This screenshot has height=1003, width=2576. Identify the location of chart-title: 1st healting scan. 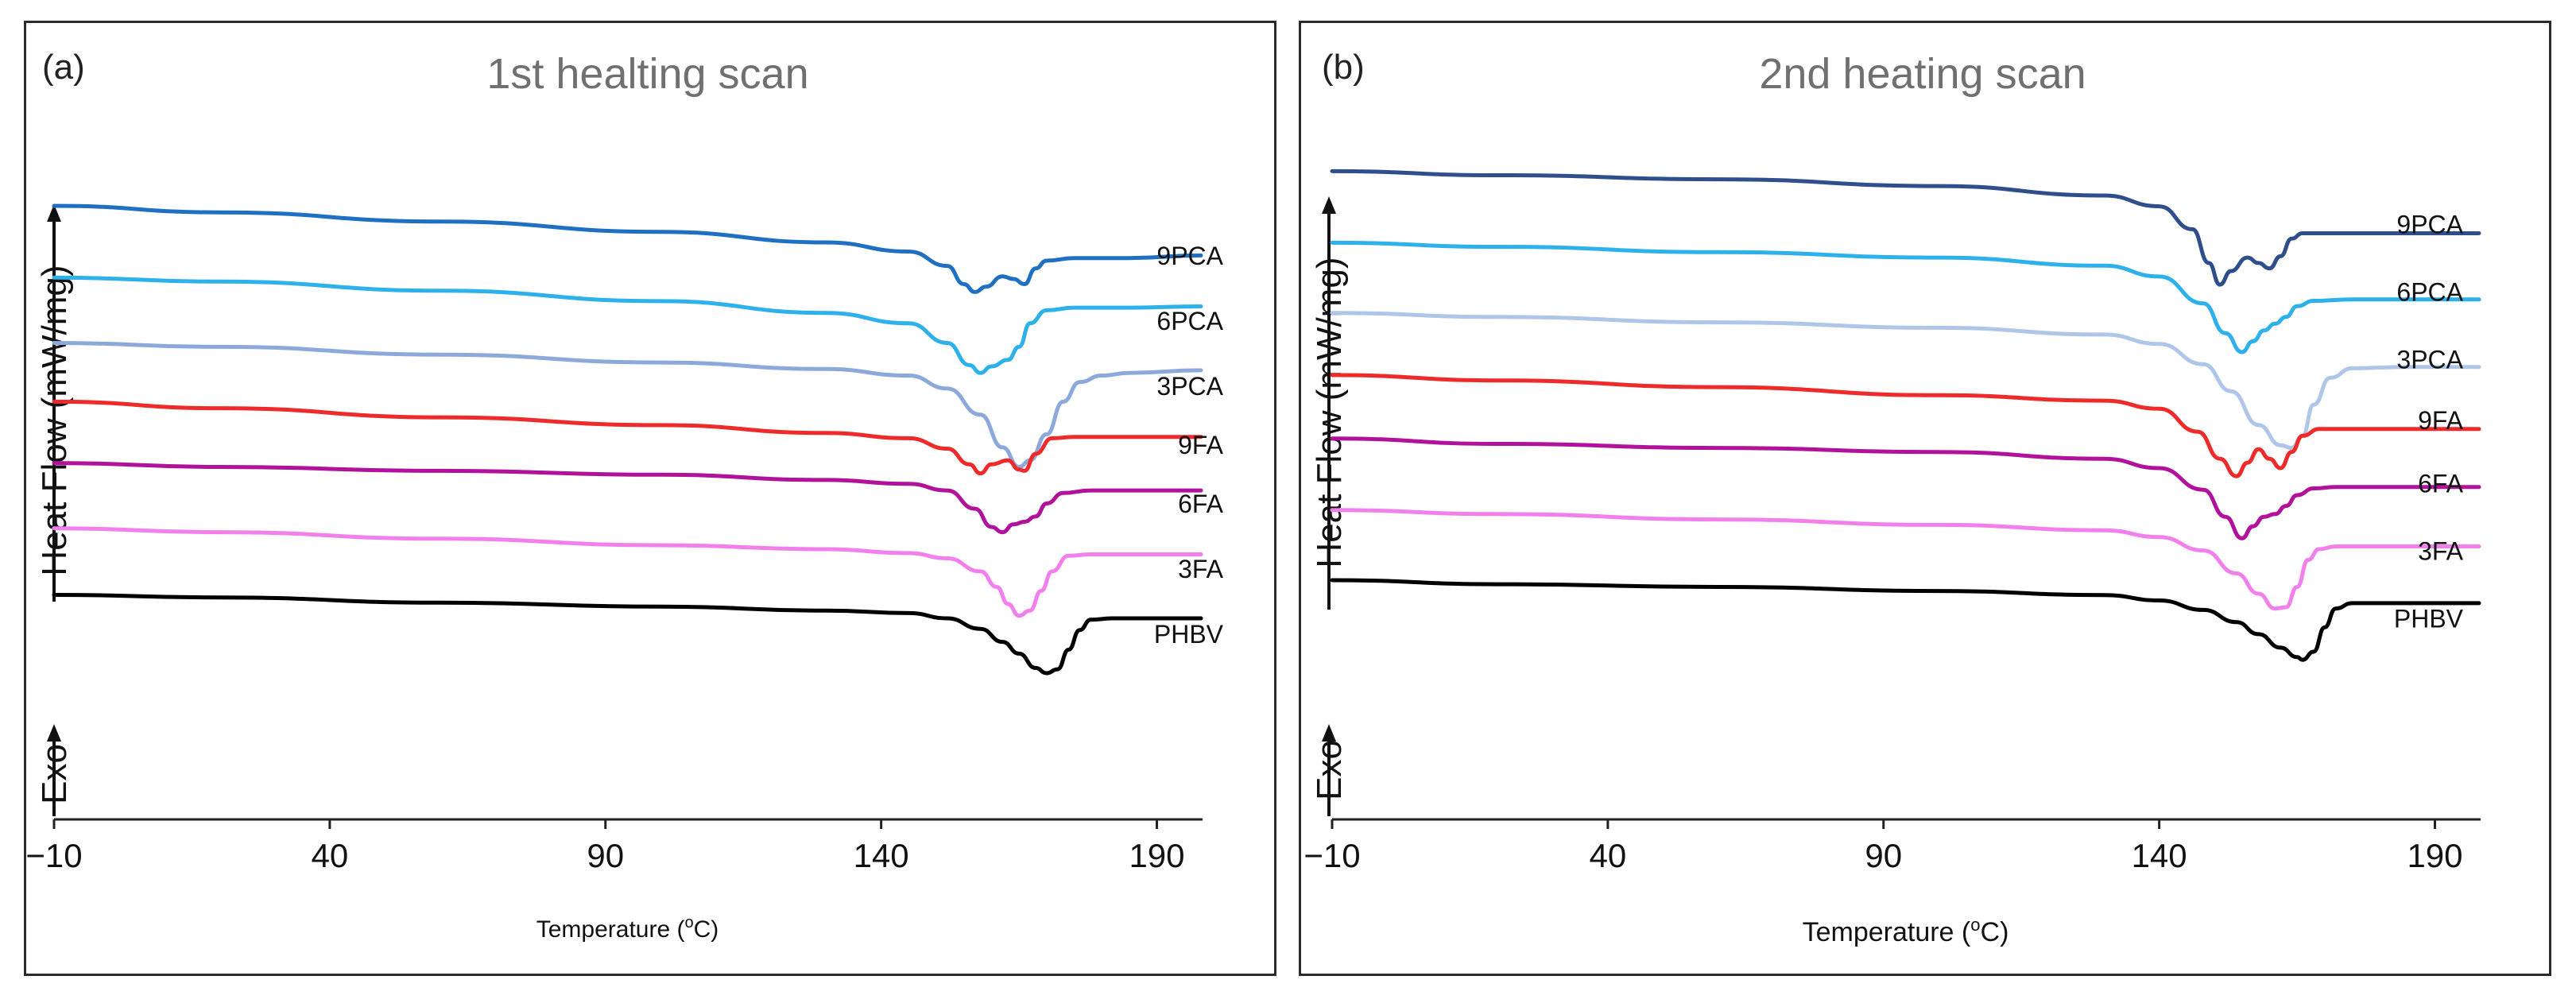
(647, 74).